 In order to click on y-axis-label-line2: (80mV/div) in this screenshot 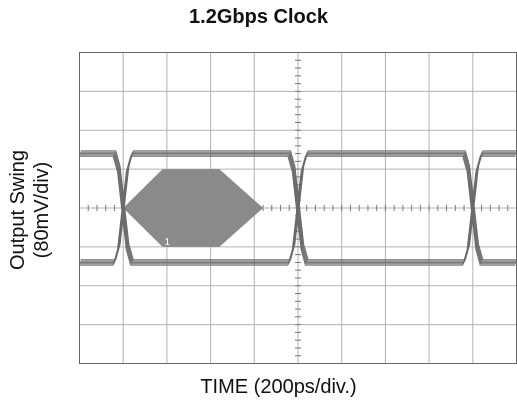, I will do `click(42, 210)`.